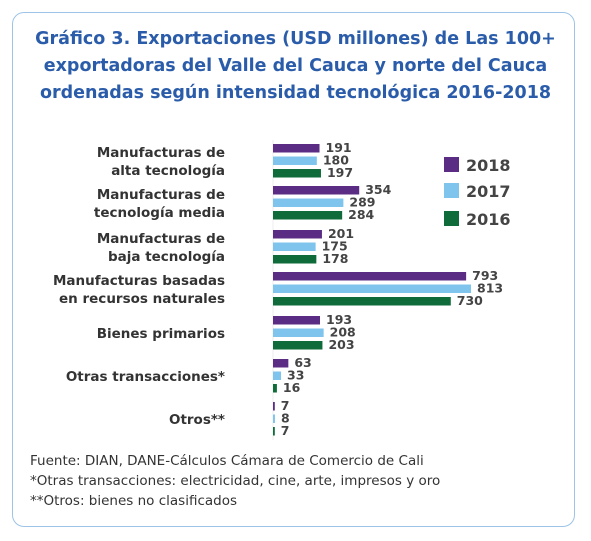  What do you see at coordinates (197, 420) in the screenshot?
I see `category-label: Otros**` at bounding box center [197, 420].